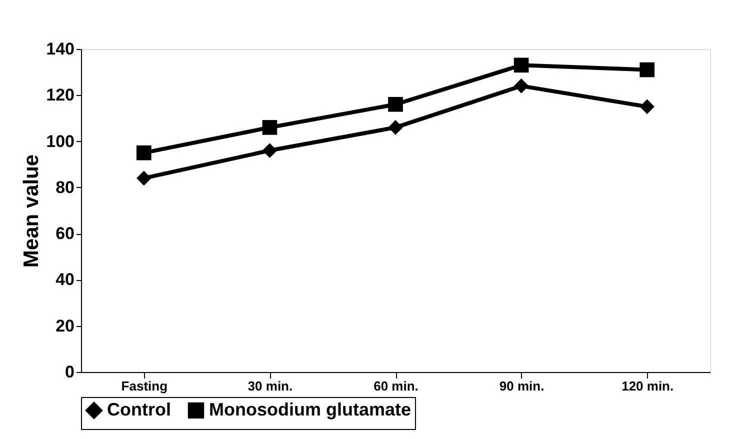 The width and height of the screenshot is (747, 439). I want to click on y-axis-title: Mean value, so click(32, 211).